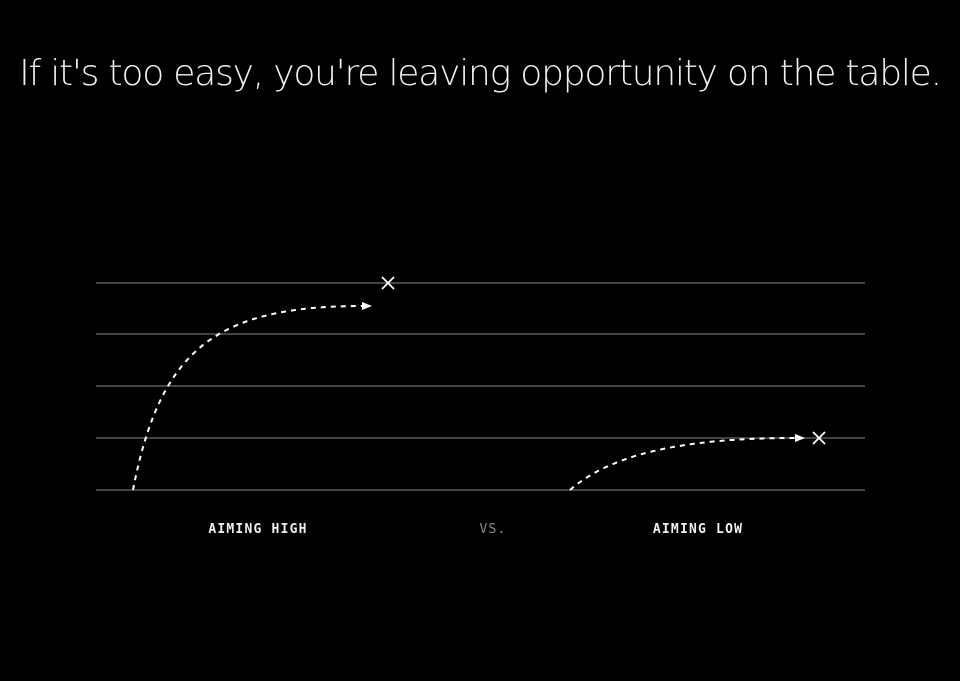 The height and width of the screenshot is (681, 960). I want to click on label-vs: VS., so click(493, 529).